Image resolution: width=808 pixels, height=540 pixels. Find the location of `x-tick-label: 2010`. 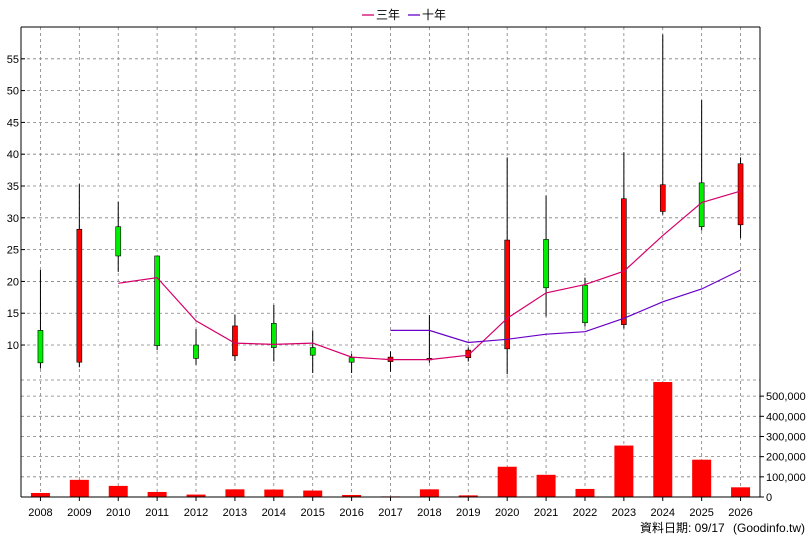

x-tick-label: 2010 is located at coordinates (118, 513).